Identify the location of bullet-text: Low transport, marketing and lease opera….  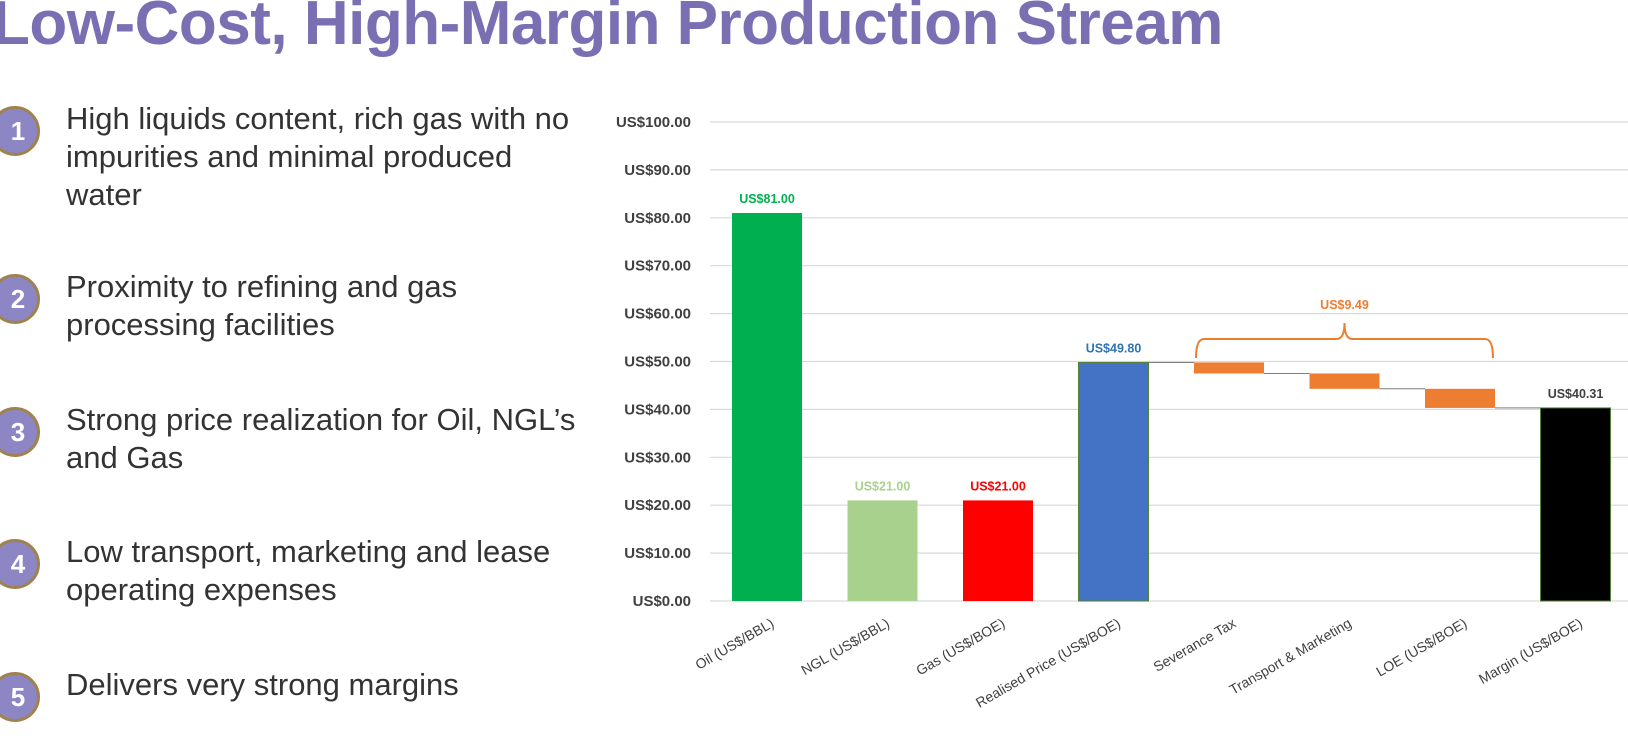
(308, 570).